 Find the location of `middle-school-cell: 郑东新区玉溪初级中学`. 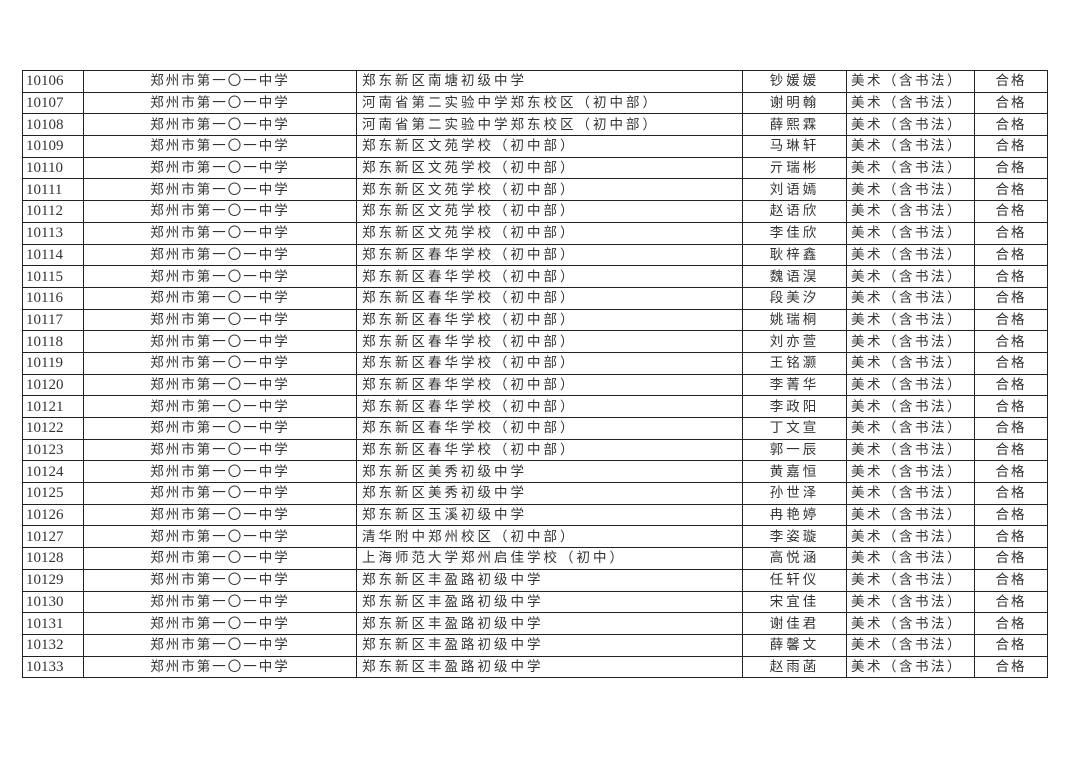

middle-school-cell: 郑东新区玉溪初级中学 is located at coordinates (549, 515).